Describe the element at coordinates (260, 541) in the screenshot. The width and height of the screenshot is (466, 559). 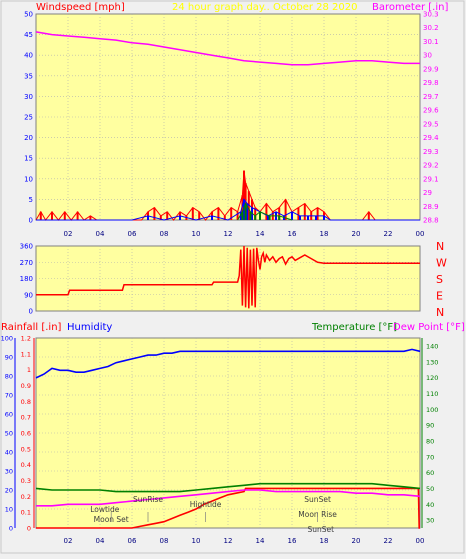
I see `rain-x-tick-label: 14` at that location.